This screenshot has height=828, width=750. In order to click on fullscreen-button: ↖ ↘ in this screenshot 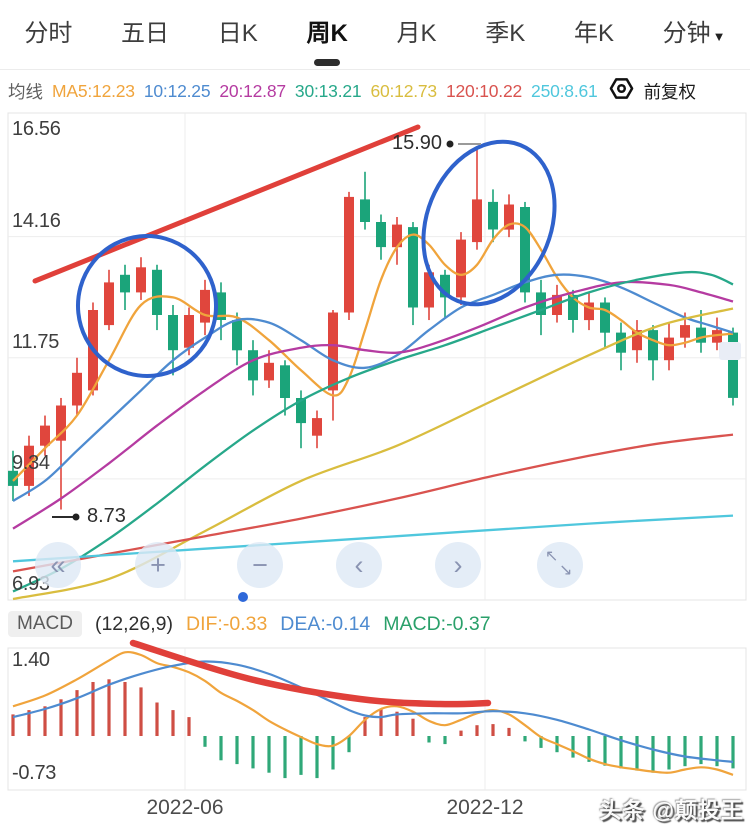, I will do `click(560, 565)`.